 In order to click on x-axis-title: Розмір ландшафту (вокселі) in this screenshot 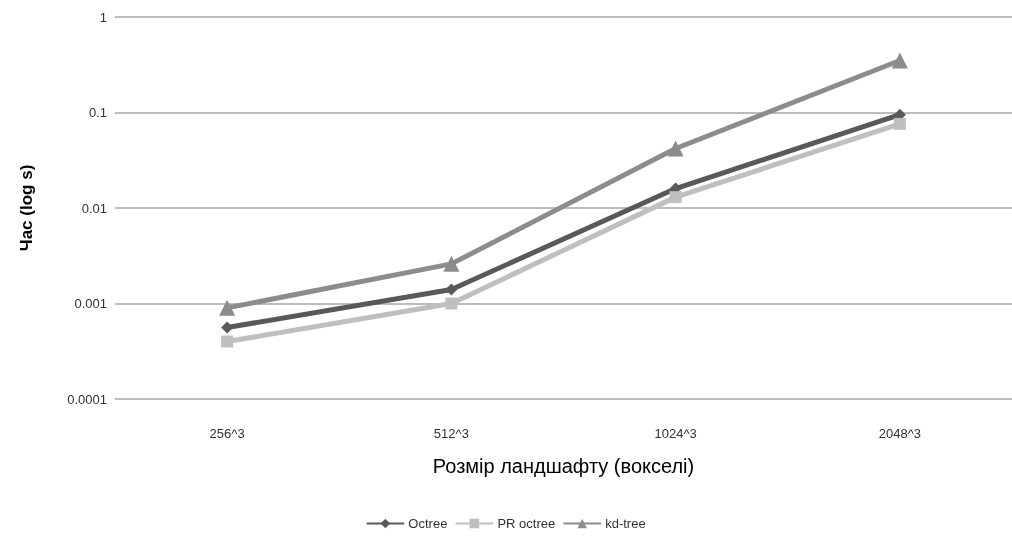, I will do `click(563, 466)`.